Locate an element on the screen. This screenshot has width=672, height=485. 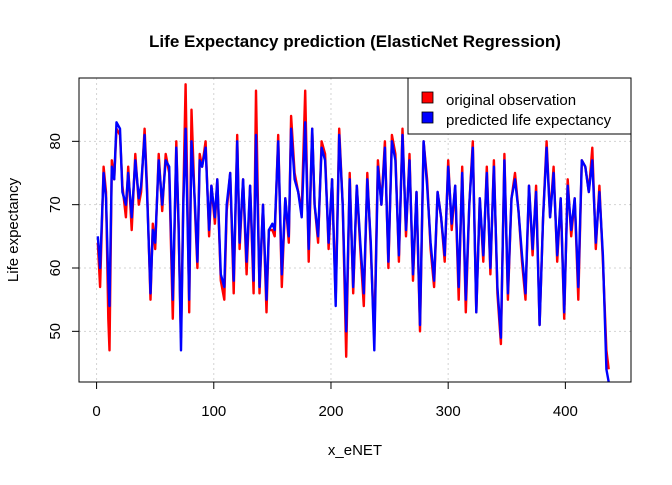
y-axis: 50 60 70 80 is located at coordinates (63, 236).